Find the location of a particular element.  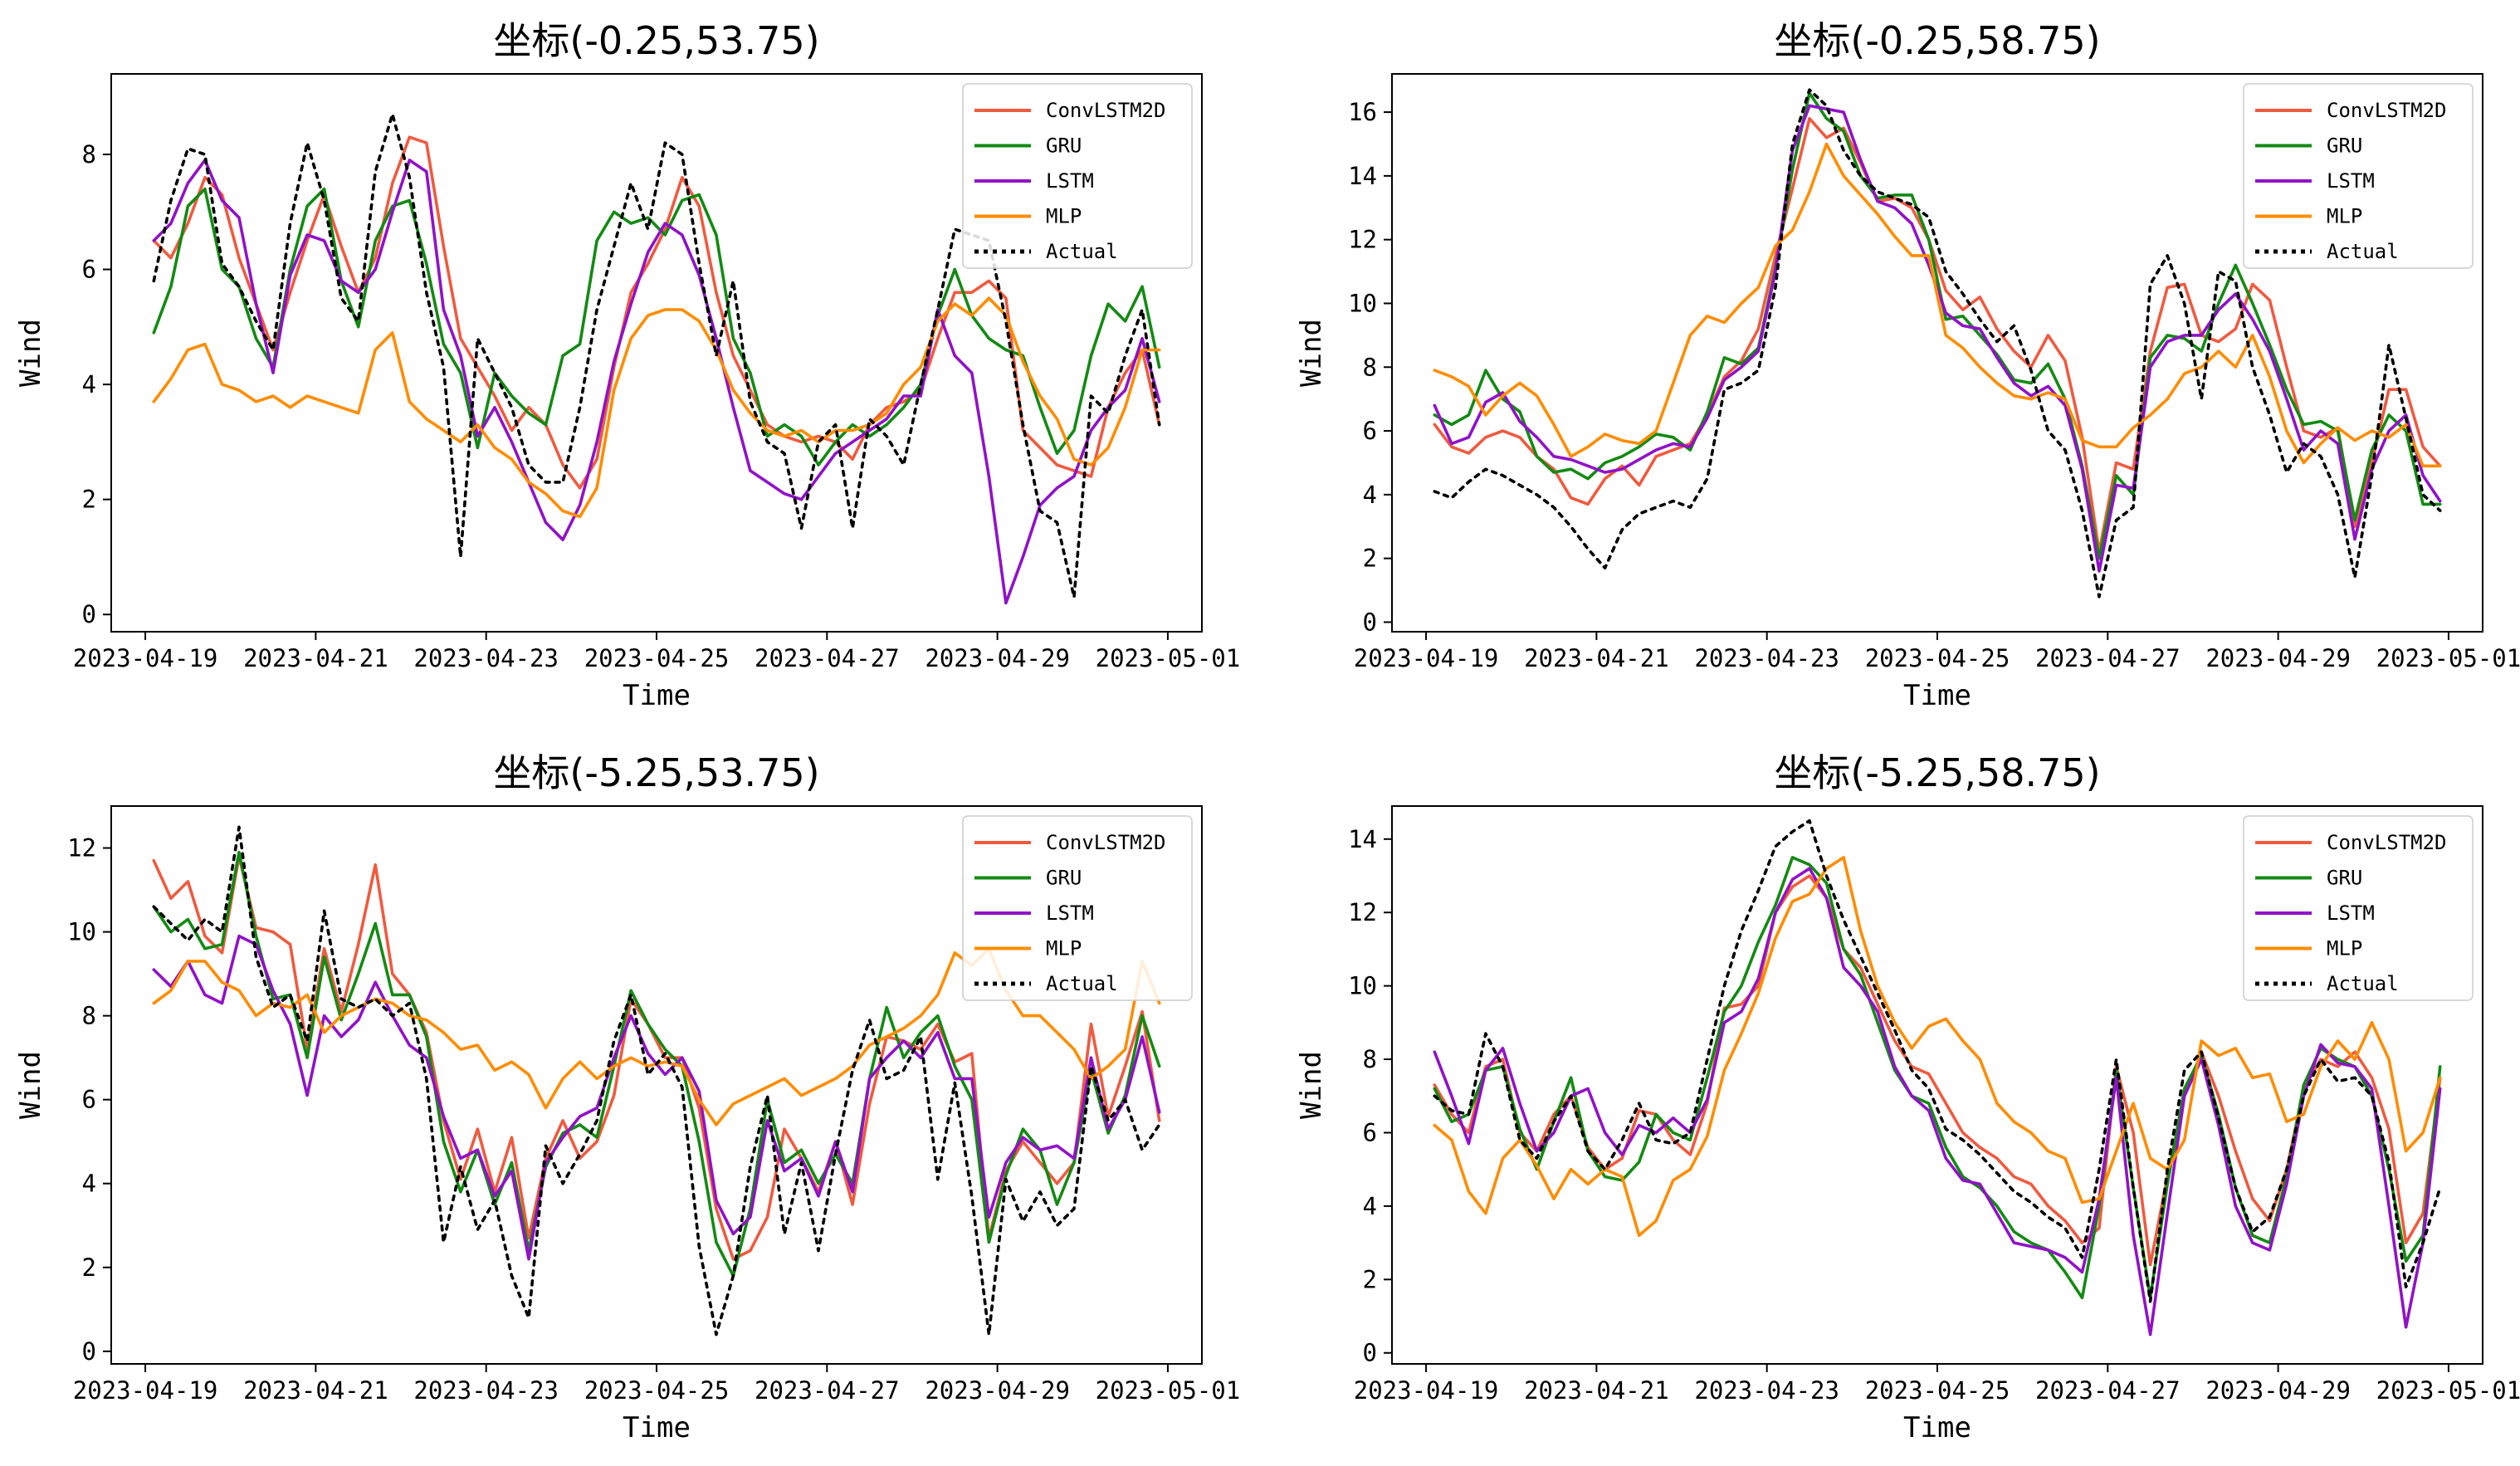

chart-title: 坐标(-5.25,53.75) is located at coordinates (656, 772).